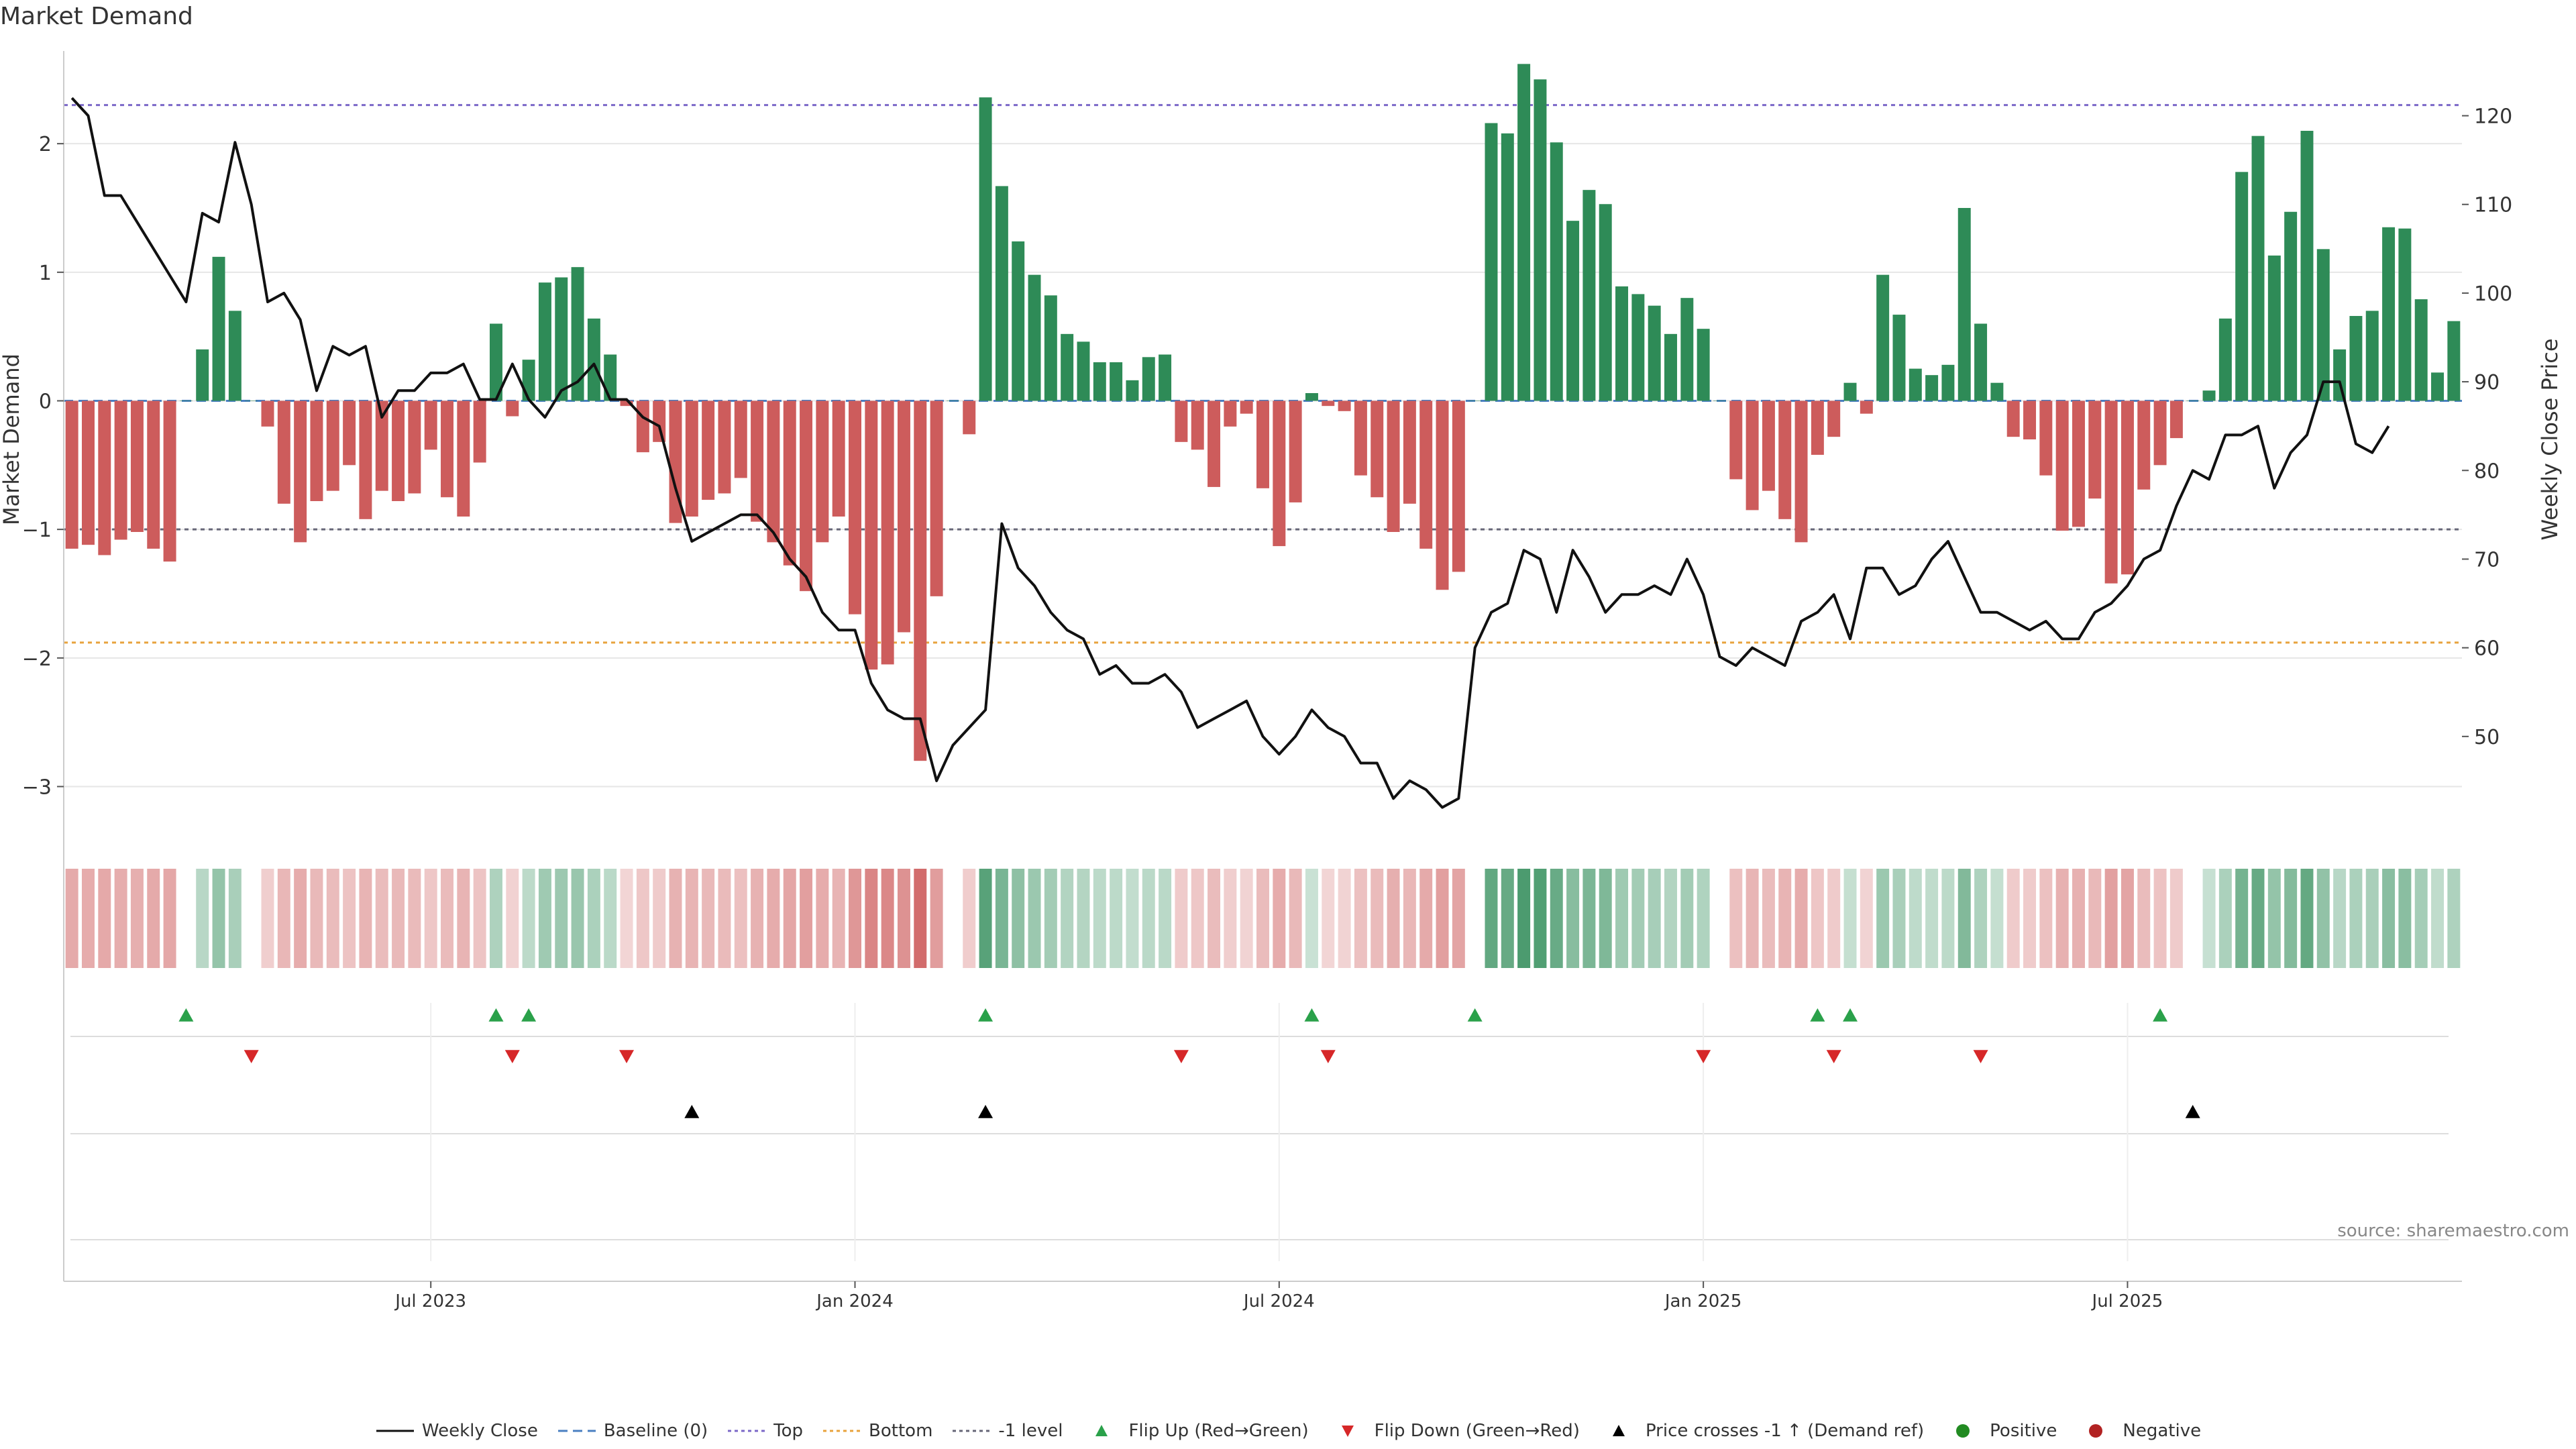 Image resolution: width=2576 pixels, height=1449 pixels. What do you see at coordinates (854, 1301) in the screenshot?
I see `x-tick-label: Jan 2024` at bounding box center [854, 1301].